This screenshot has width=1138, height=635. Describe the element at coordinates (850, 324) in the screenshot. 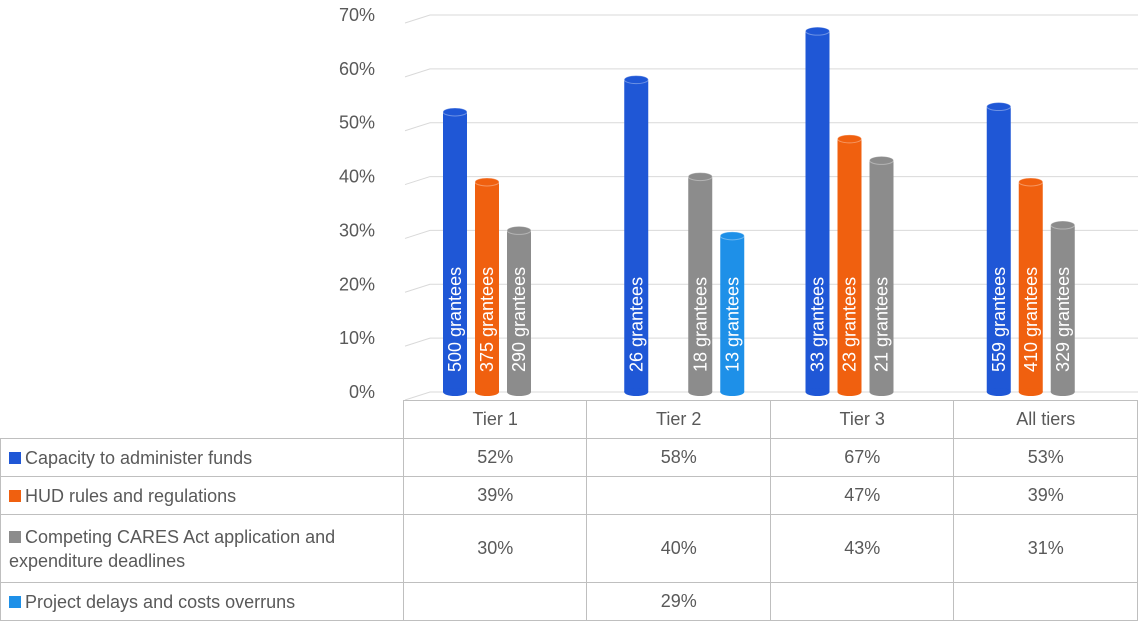

I see `bar-label: 23 grantees` at that location.